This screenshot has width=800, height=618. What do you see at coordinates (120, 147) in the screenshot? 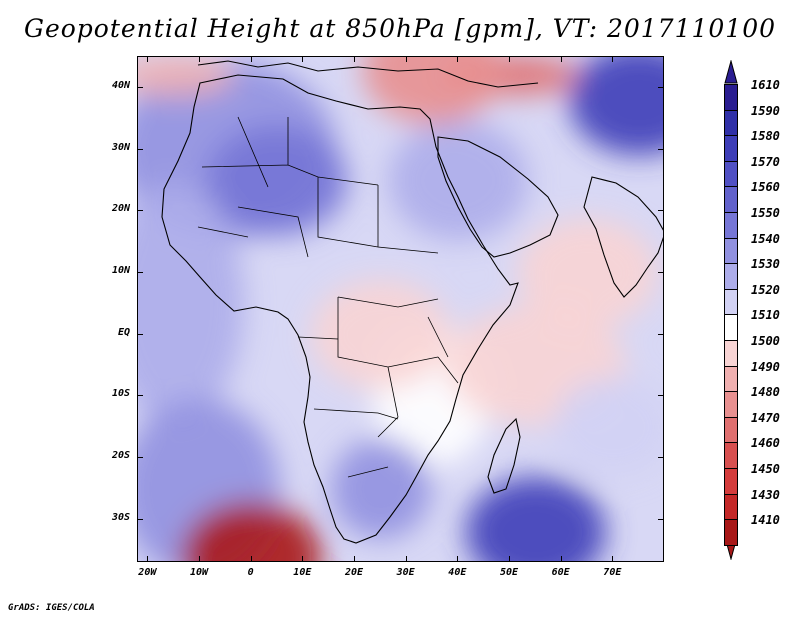
I see `latitude-label: 30N` at bounding box center [120, 147].